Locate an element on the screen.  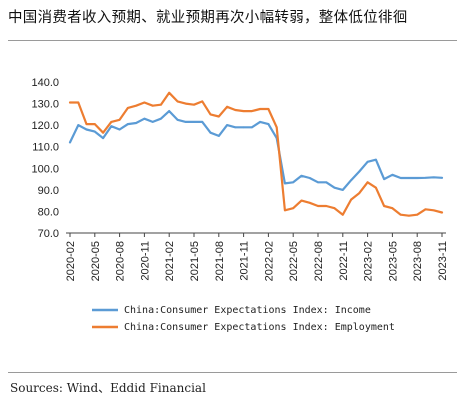
y-tick-label: 110.0 is located at coordinates (45, 148).